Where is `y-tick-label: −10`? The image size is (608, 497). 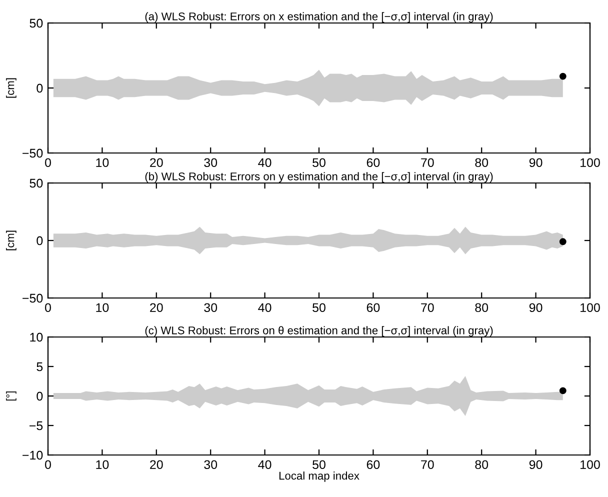
y-tick-label: −10 is located at coordinates (32, 455).